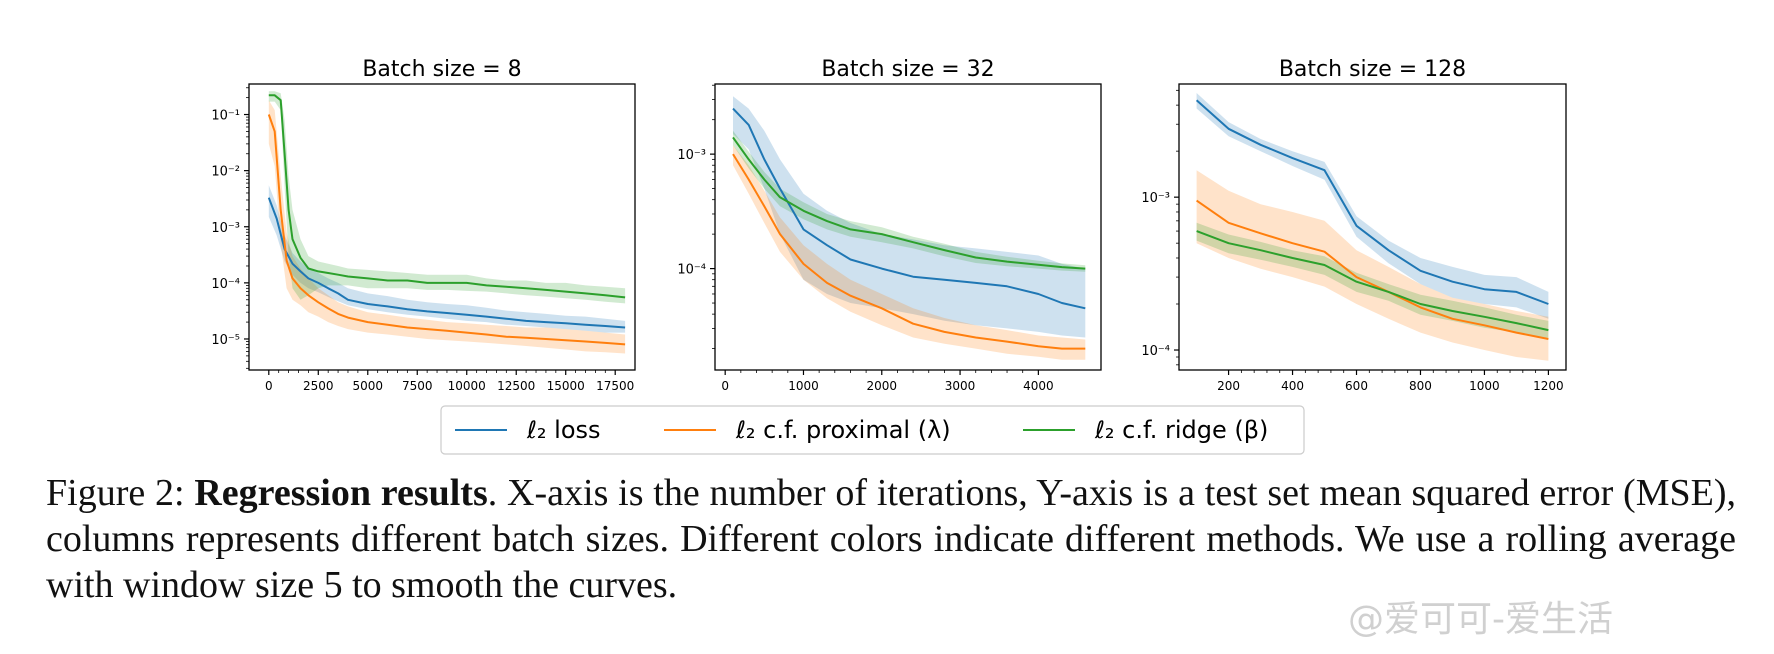  What do you see at coordinates (1038, 386) in the screenshot?
I see `x-tick-label: 4000` at bounding box center [1038, 386].